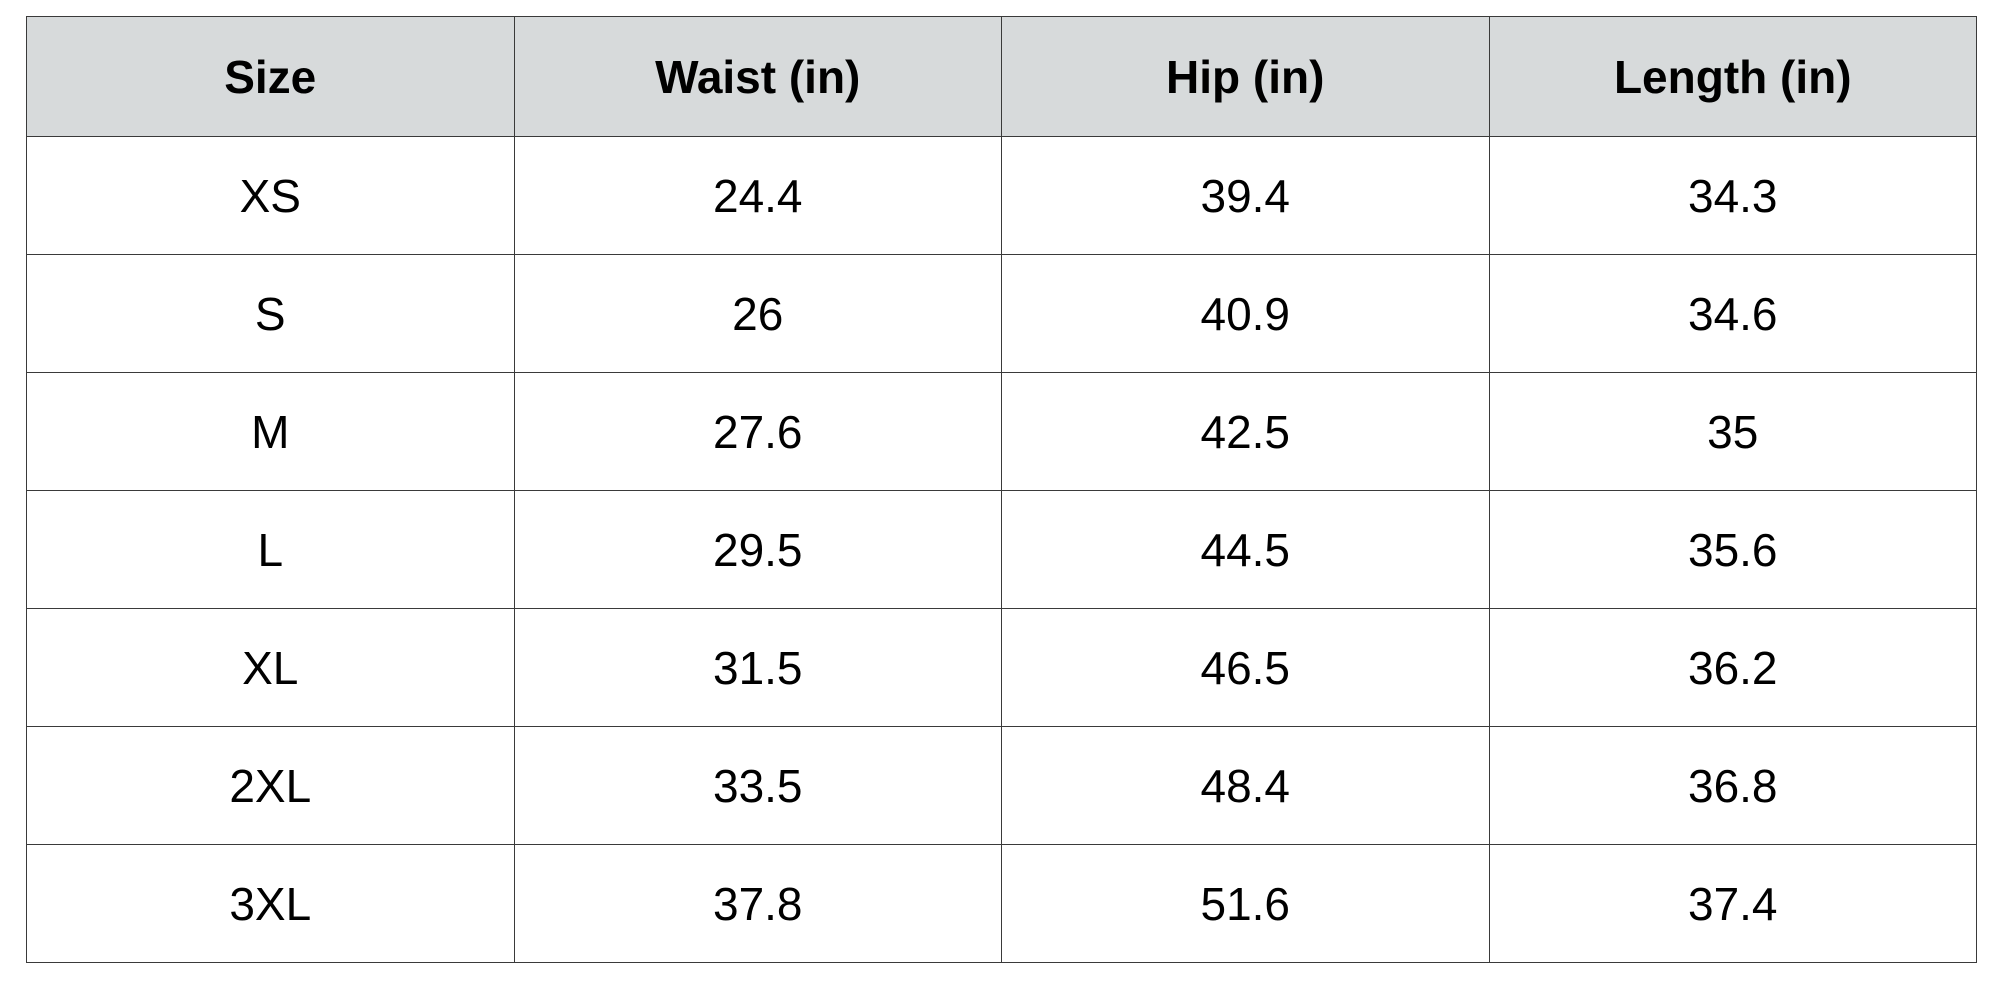  I want to click on cell-size: L, so click(270, 549).